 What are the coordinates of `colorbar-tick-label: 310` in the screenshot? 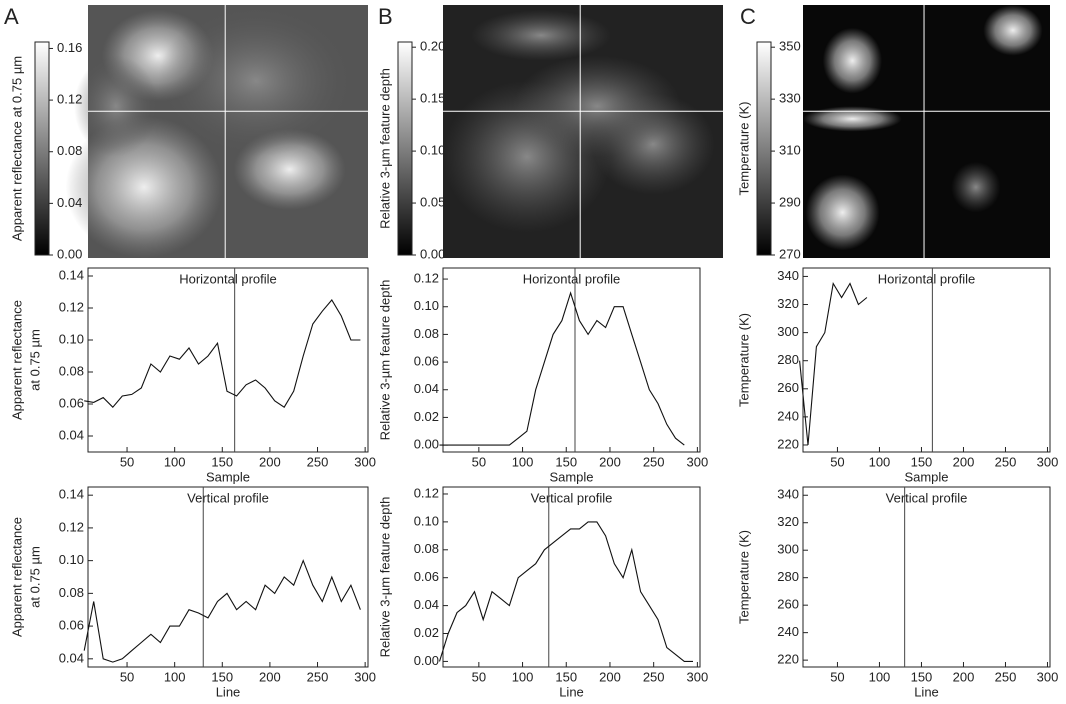 It's located at (790, 150).